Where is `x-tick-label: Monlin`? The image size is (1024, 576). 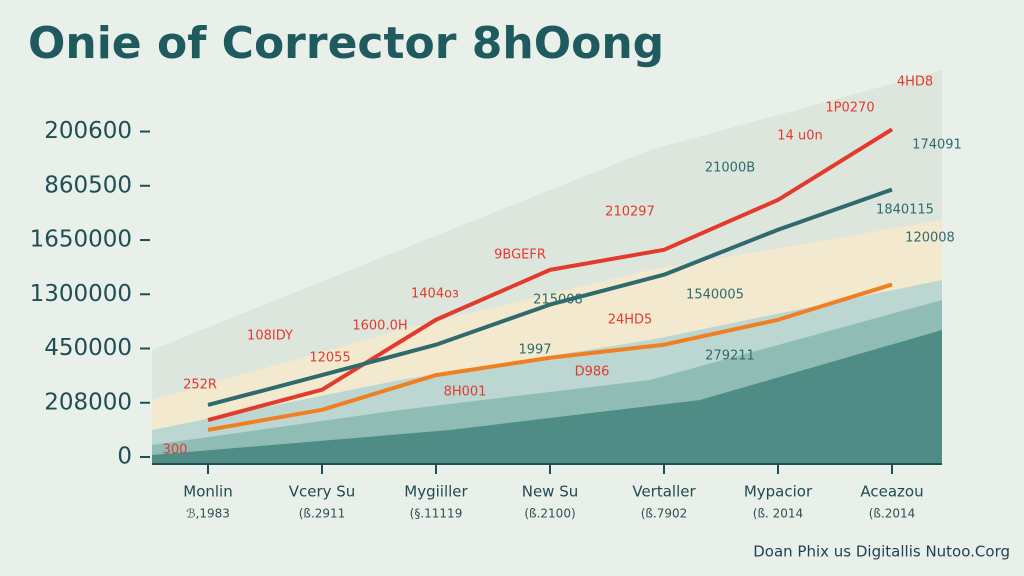 x-tick-label: Monlin is located at coordinates (207, 492).